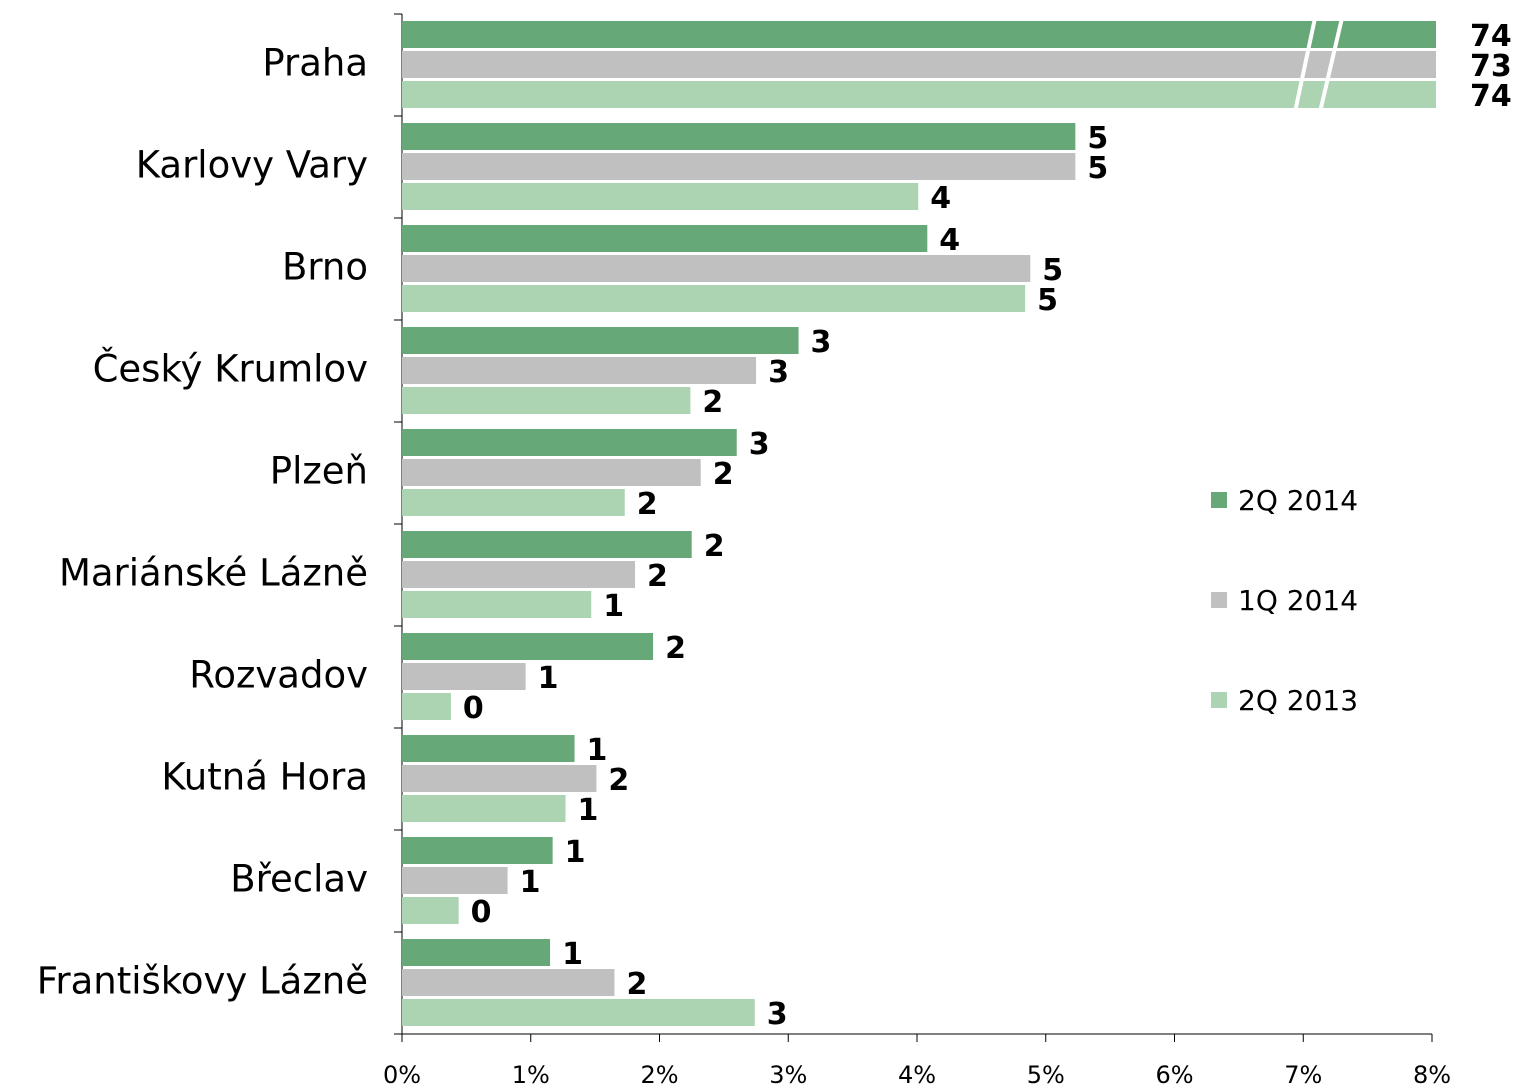 This screenshot has width=1524, height=1087. Describe the element at coordinates (278, 675) in the screenshot. I see `category-label: Rozvadov` at that location.